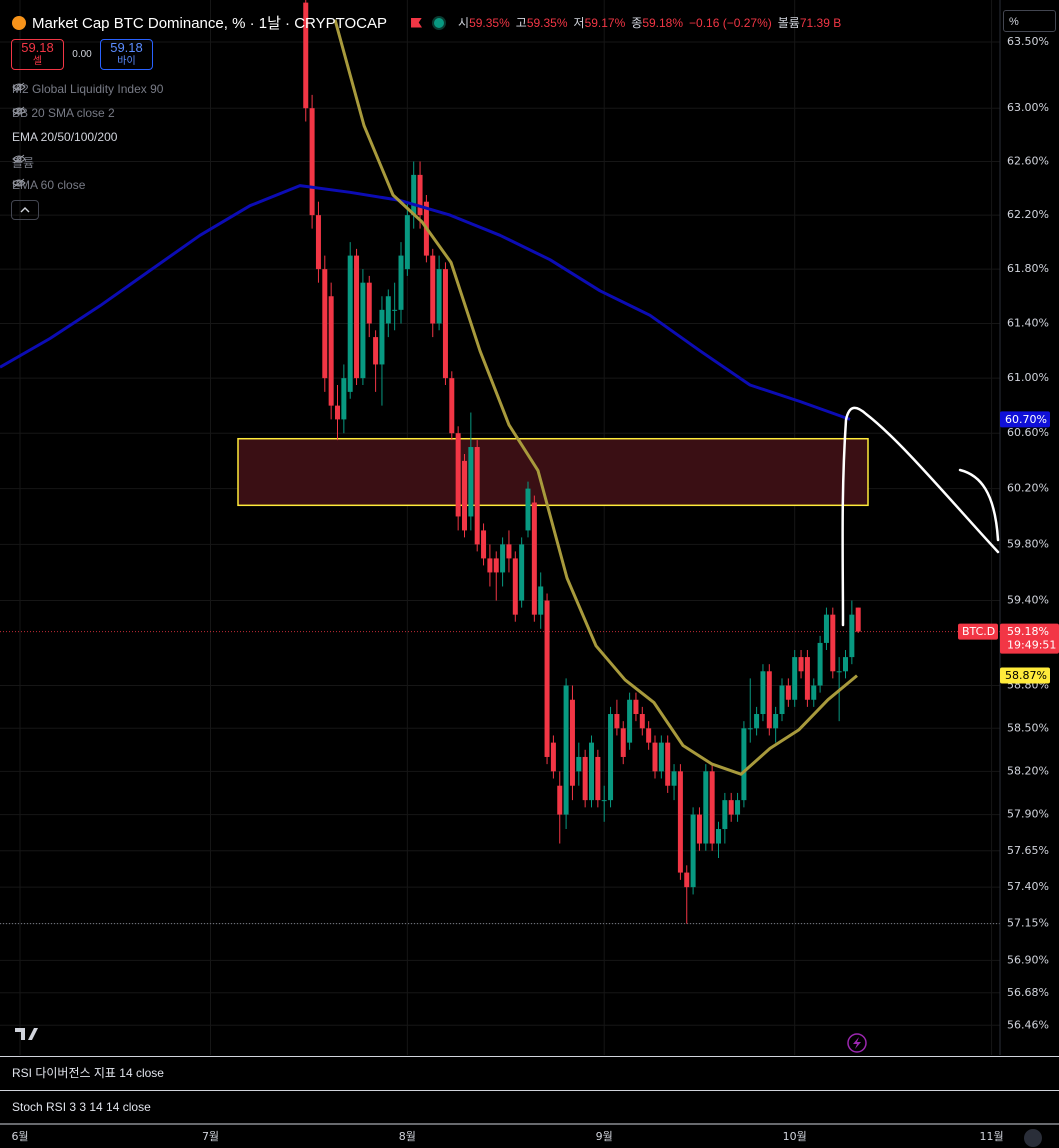 The image size is (1059, 1148). What do you see at coordinates (1028, 161) in the screenshot?
I see `y-tick-label: 62.60%` at bounding box center [1028, 161].